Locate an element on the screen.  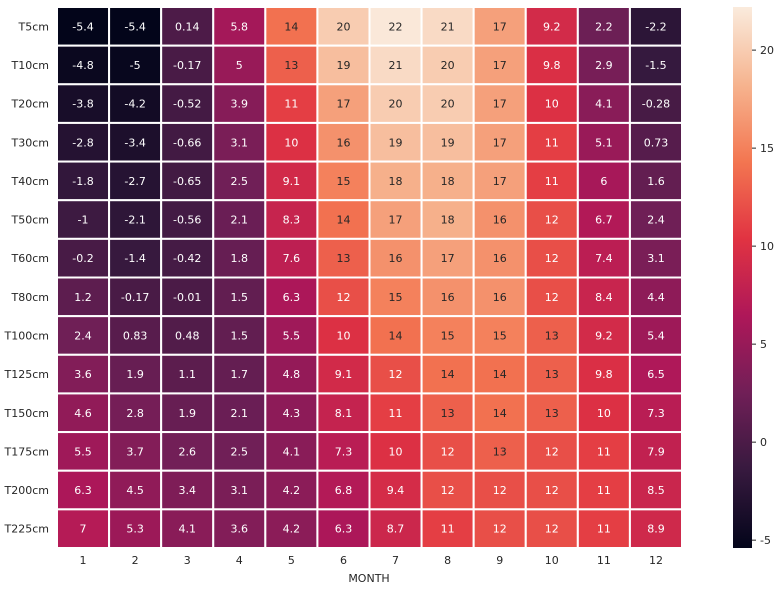
cell-value-label: -2.2 is located at coordinates (655, 26).